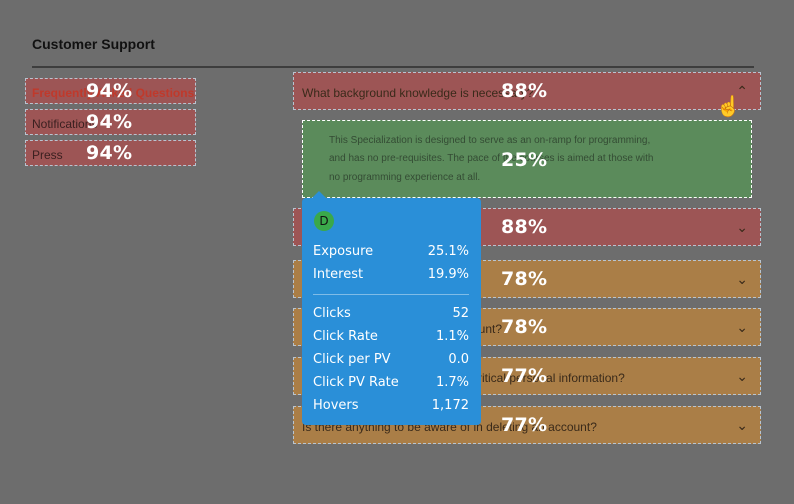 The image size is (794, 504). I want to click on sidebar-item-label: Press, so click(47, 155).